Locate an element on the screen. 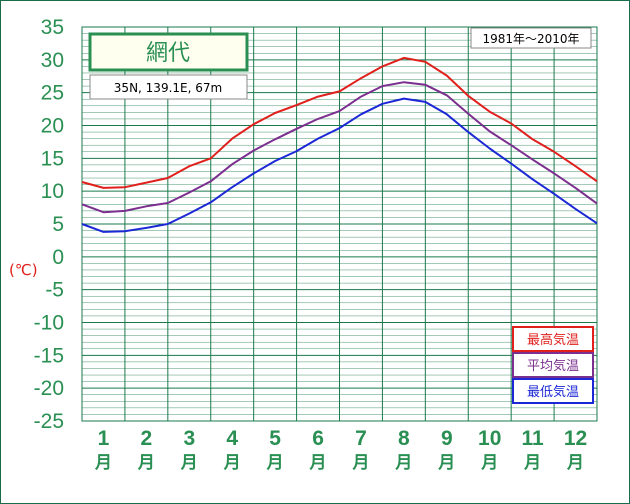 The height and width of the screenshot is (504, 630). y-tick-label: 20 is located at coordinates (52, 126).